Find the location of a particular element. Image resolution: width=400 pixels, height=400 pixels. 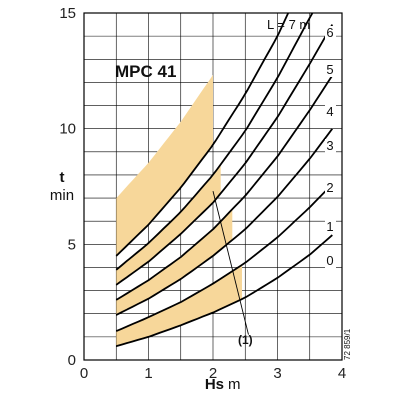

x-tick-label: 3 is located at coordinates (277, 373).